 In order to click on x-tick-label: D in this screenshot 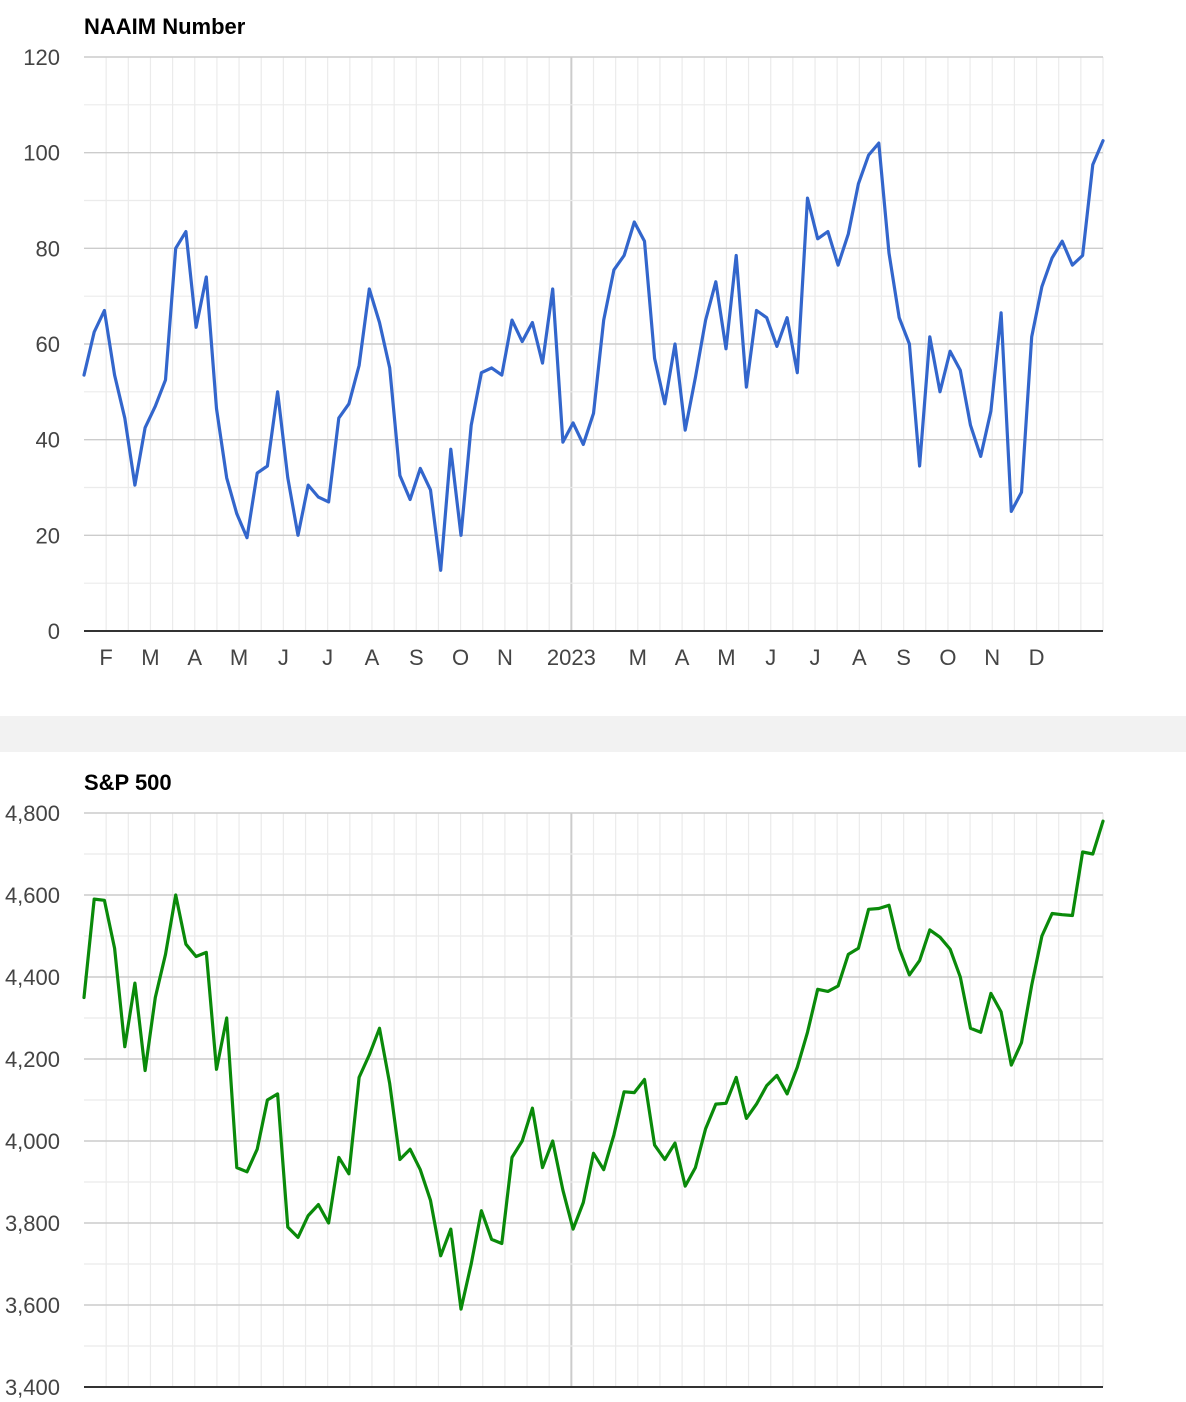, I will do `click(1037, 657)`.